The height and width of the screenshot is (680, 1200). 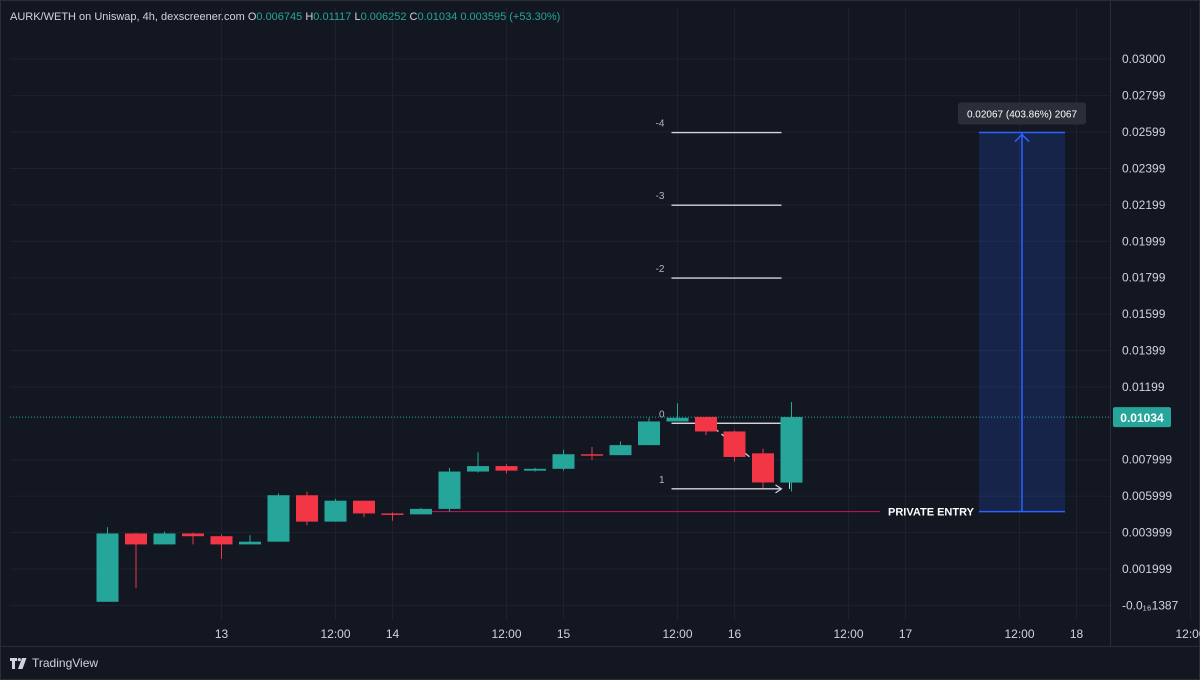 I want to click on projection-label: 0.02067 (403.86%) 2067, so click(x=1022, y=115).